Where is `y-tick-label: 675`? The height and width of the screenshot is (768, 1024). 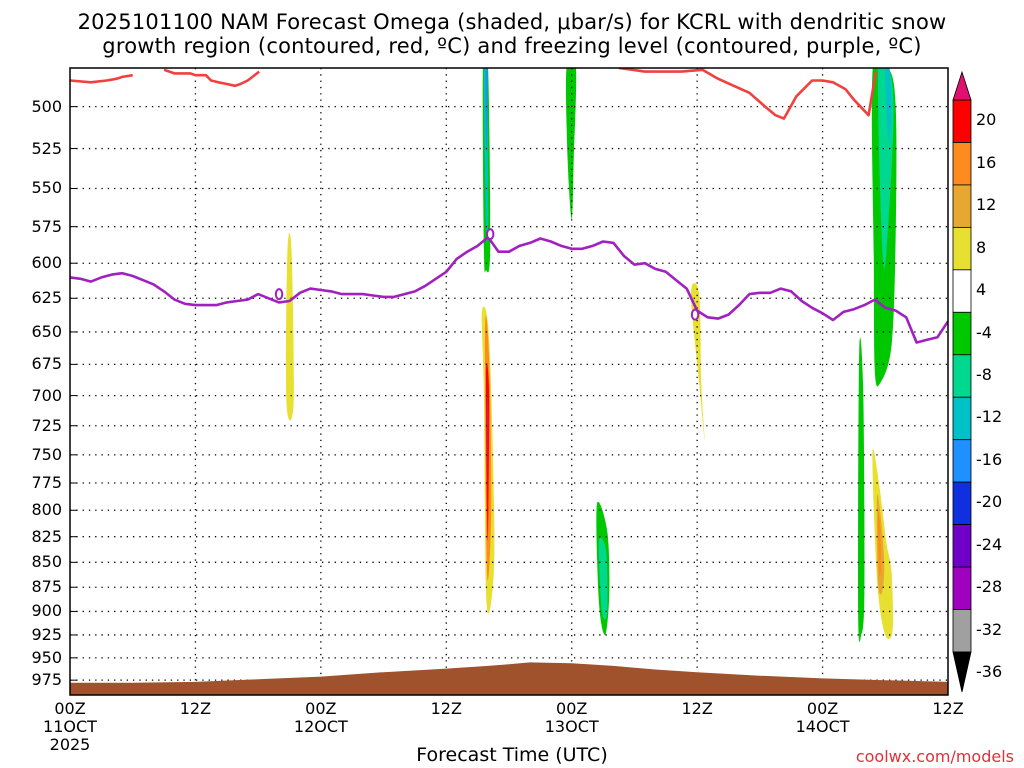
y-tick-label: 675 is located at coordinates (46, 364).